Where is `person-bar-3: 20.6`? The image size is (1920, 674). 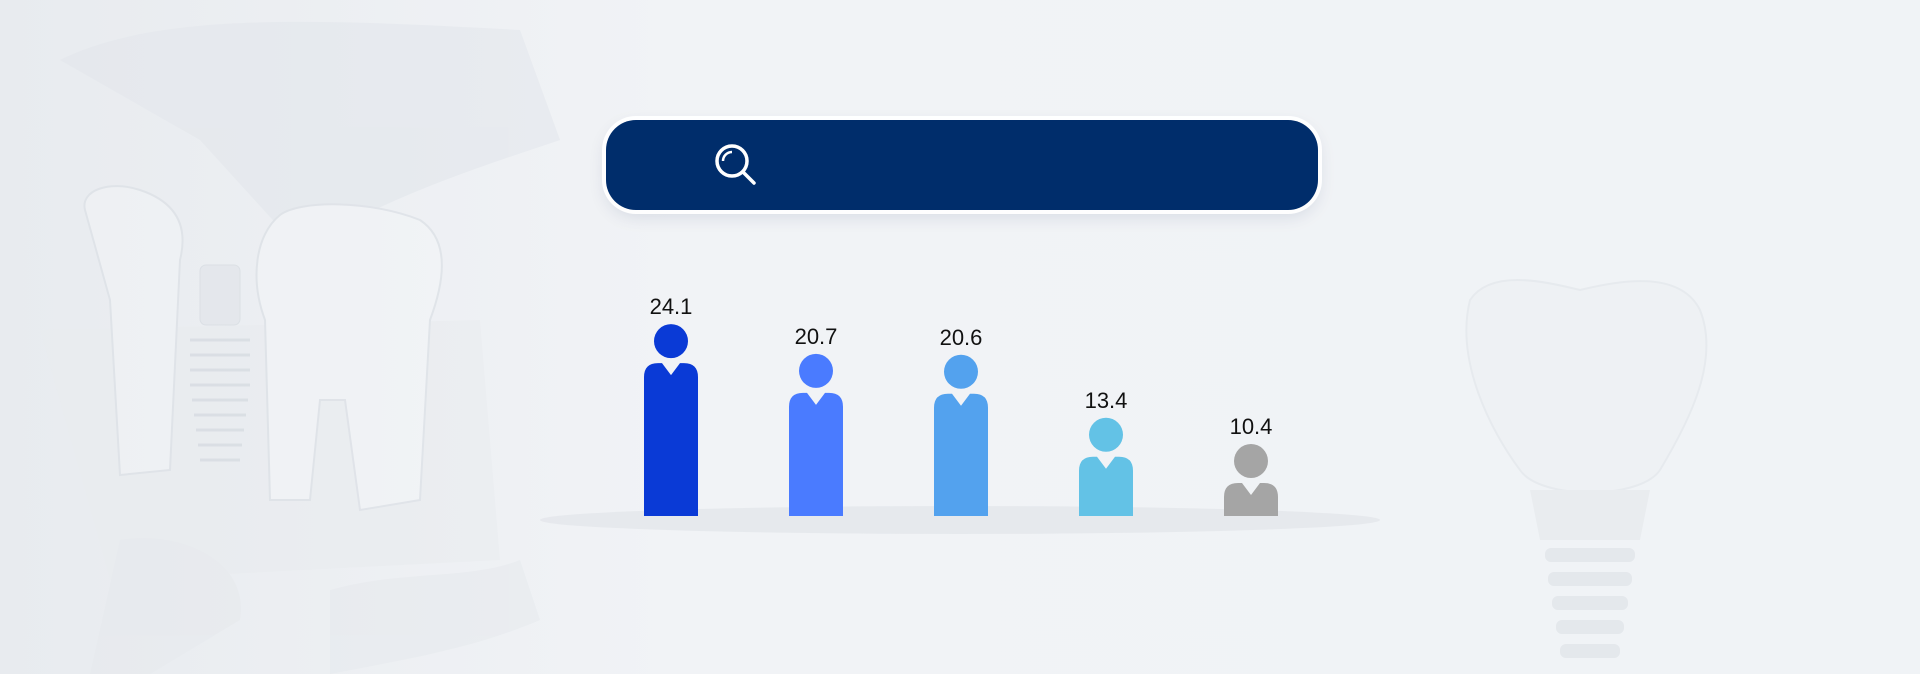 person-bar-3: 20.6 is located at coordinates (961, 420).